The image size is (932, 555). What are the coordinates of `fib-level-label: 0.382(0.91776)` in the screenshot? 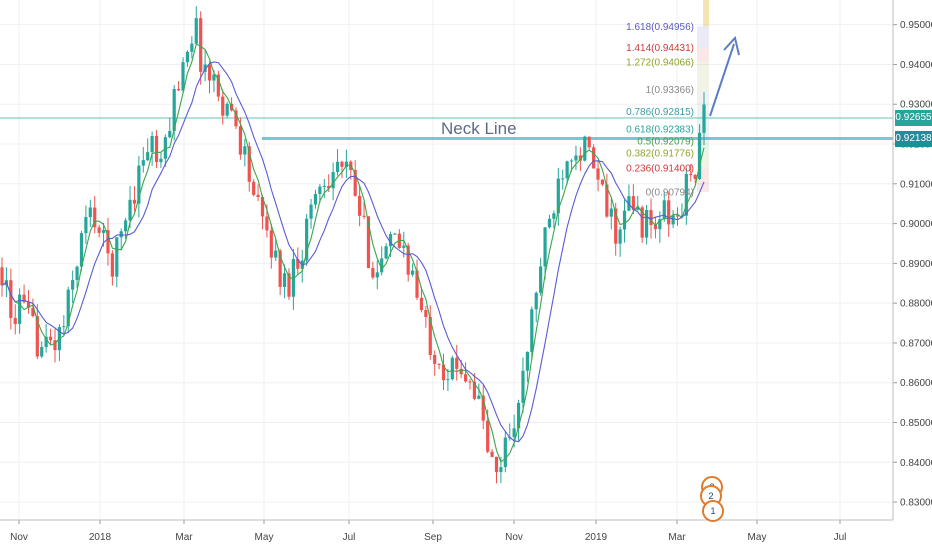 It's located at (660, 153).